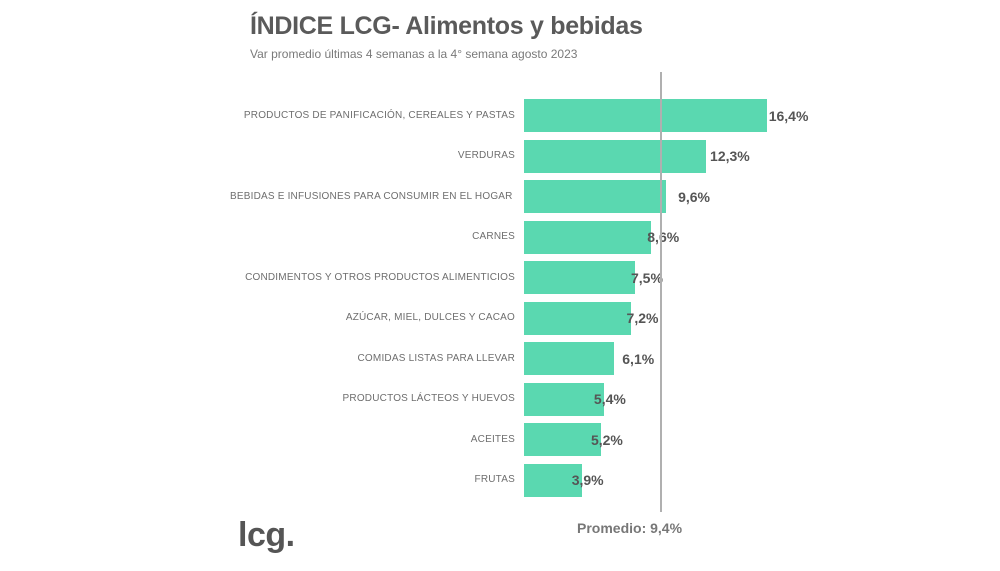 The image size is (1000, 571). I want to click on bar-row: FRUTAS 3,9%, so click(500, 480).